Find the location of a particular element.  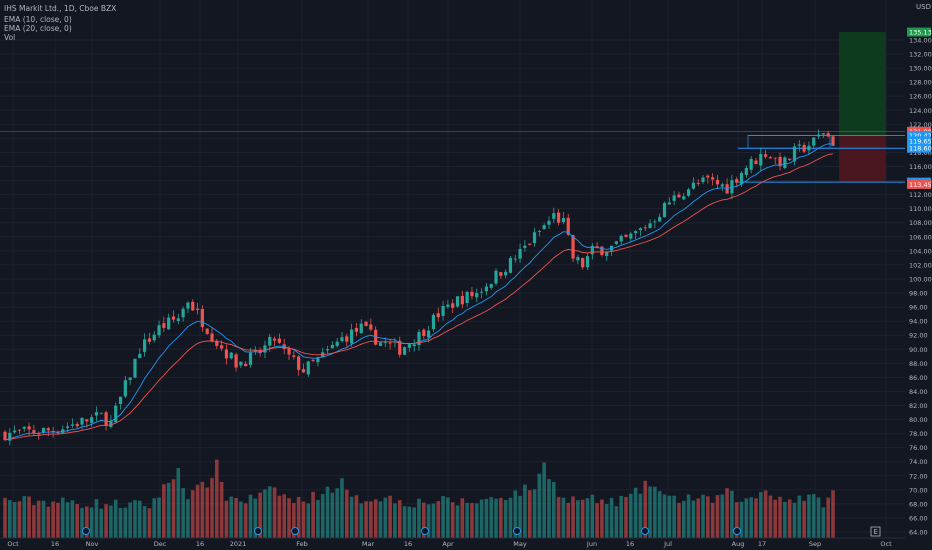

y-tick-label: 122.00 is located at coordinates (920, 125).